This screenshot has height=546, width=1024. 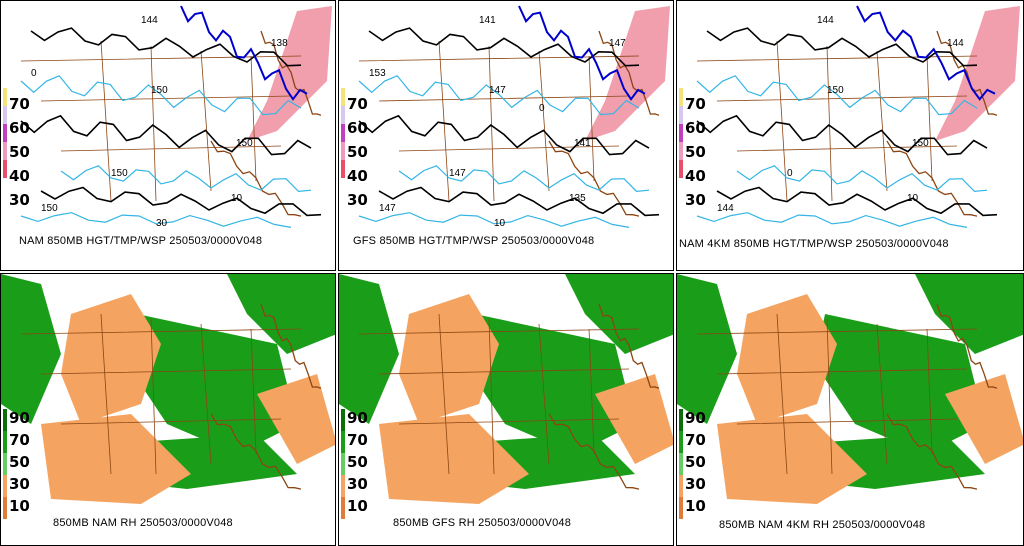 What do you see at coordinates (377, 73) in the screenshot?
I see `contour-label: 153` at bounding box center [377, 73].